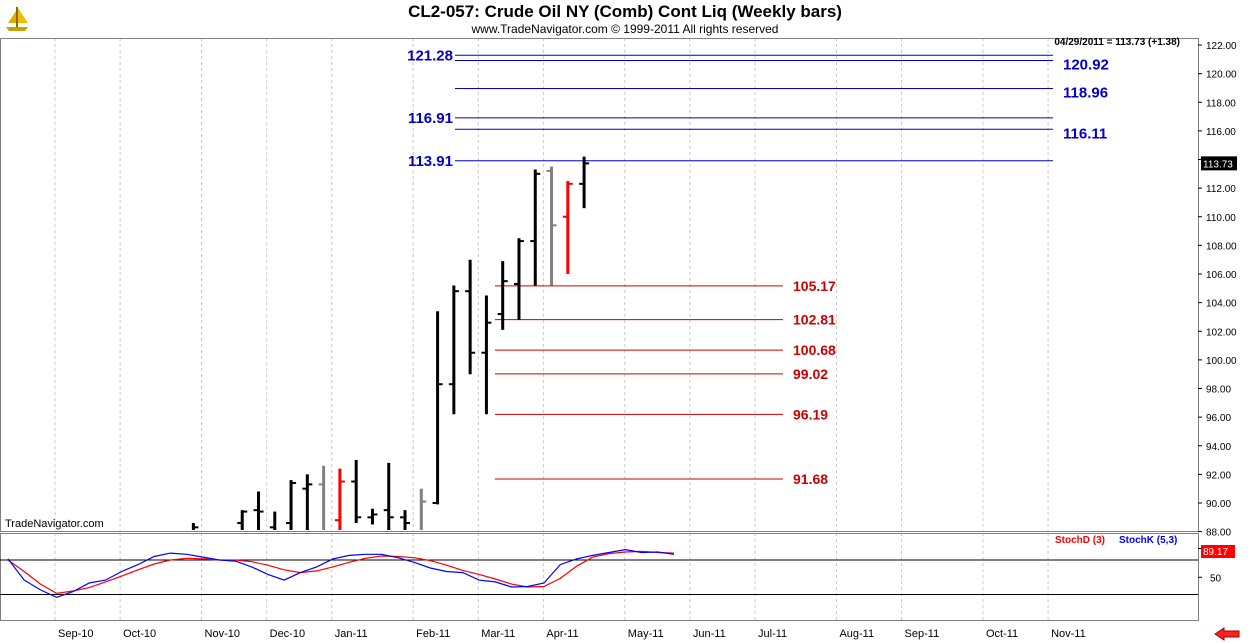 This screenshot has height=643, width=1250. What do you see at coordinates (498, 634) in the screenshot?
I see `time-axis-label: Mar-11` at bounding box center [498, 634].